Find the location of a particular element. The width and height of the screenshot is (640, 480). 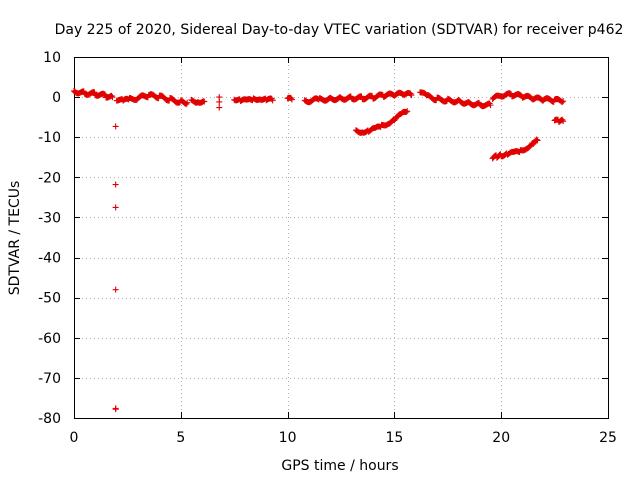

x-tick-label: 0 is located at coordinates (74, 438).